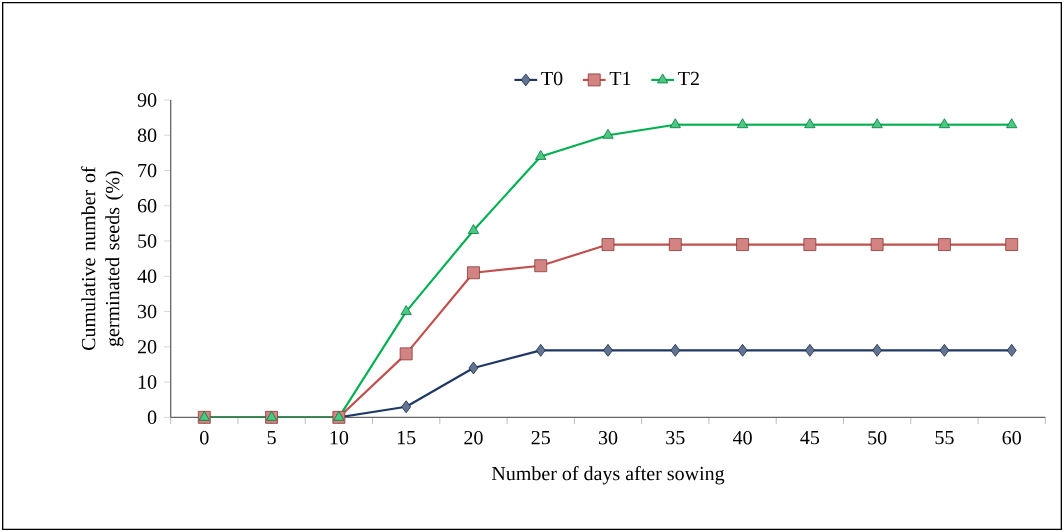  What do you see at coordinates (152, 417) in the screenshot?
I see `y-tick-label: 0` at bounding box center [152, 417].